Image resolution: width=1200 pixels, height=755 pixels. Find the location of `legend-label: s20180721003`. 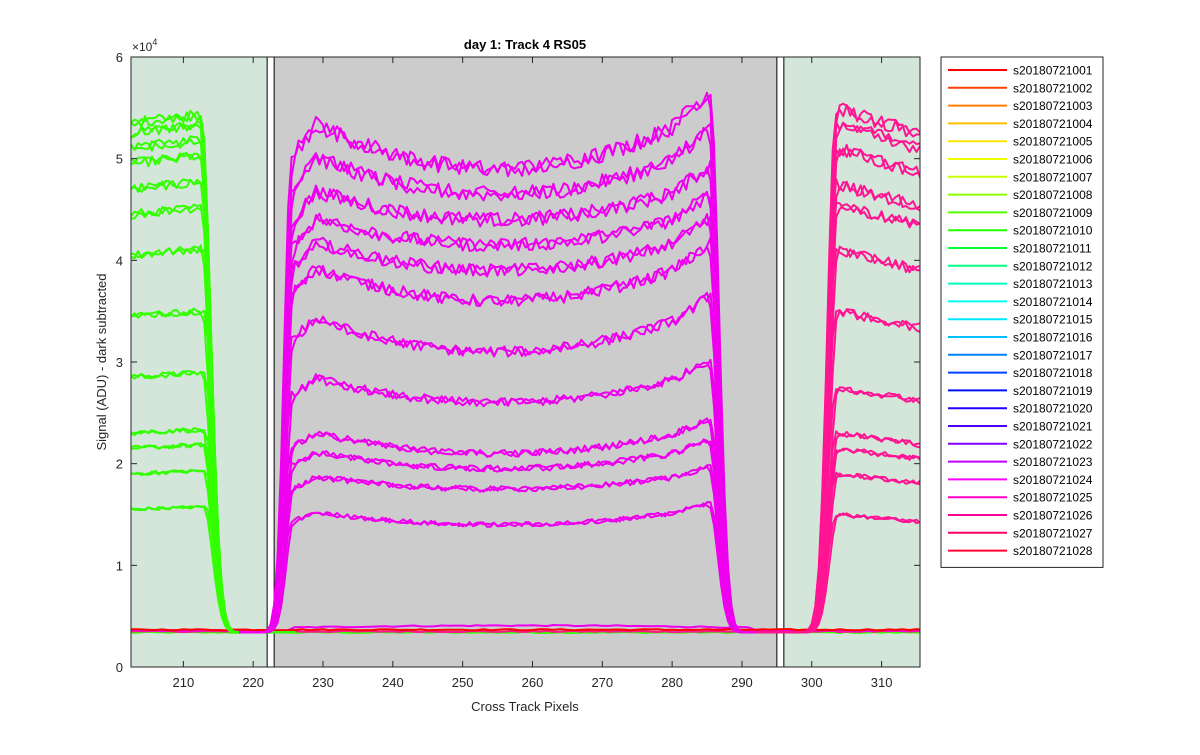

legend-label: s20180721003 is located at coordinates (1053, 106).